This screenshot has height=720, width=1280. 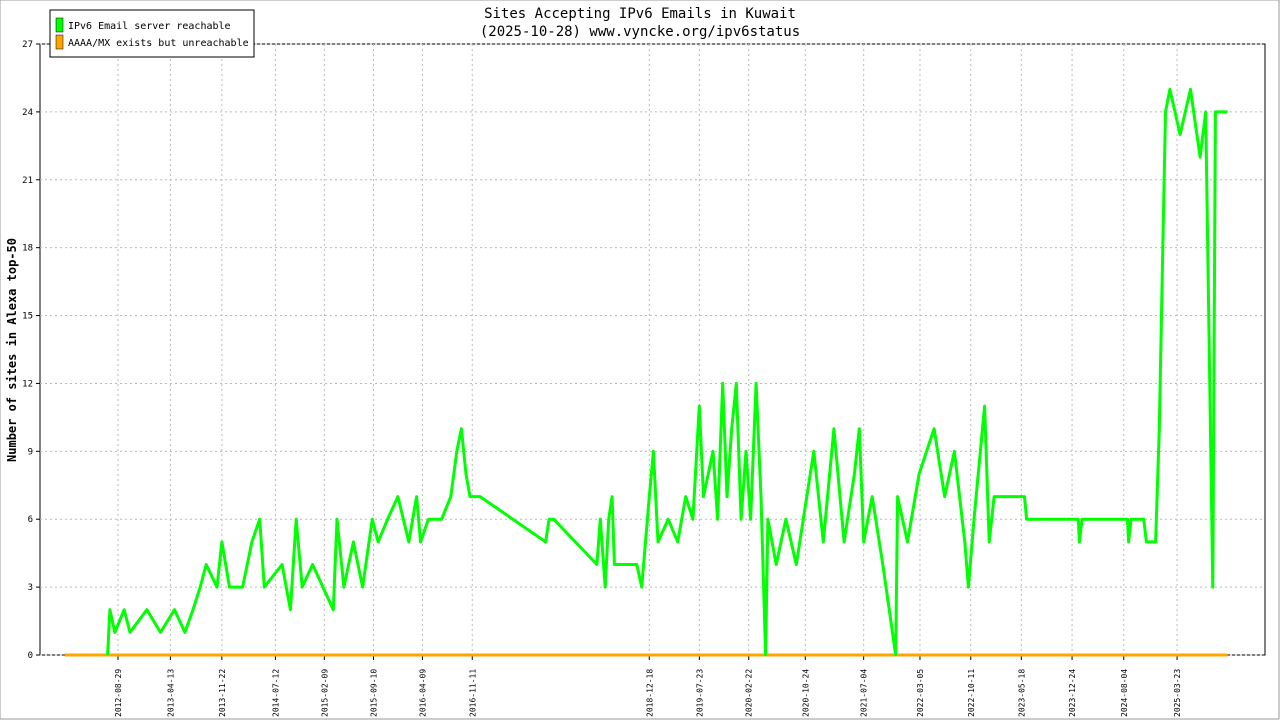 I want to click on y-tick-label: 9, so click(x=30, y=452).